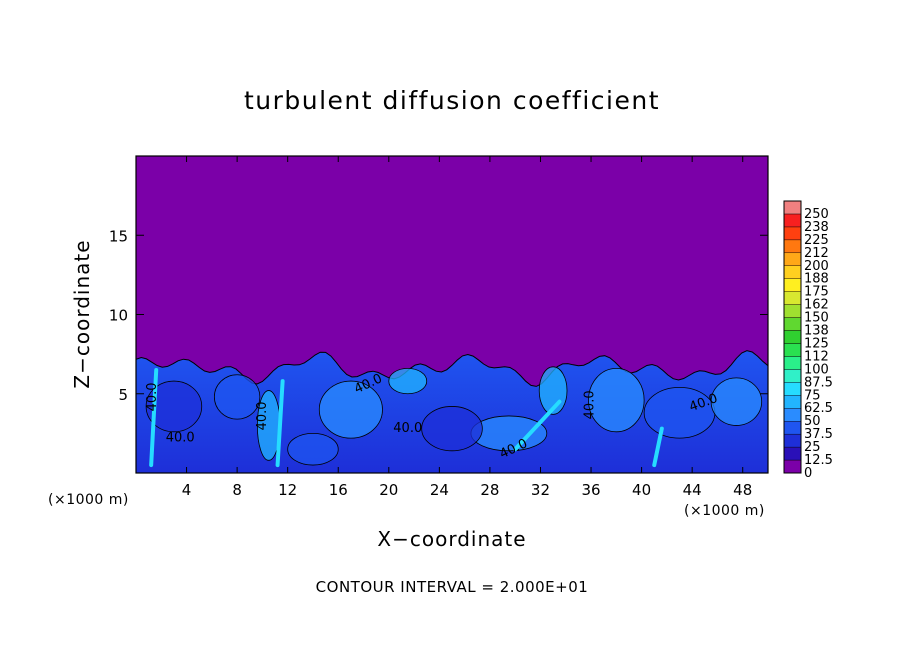 This screenshot has height=654, width=904. I want to click on colorbar-label: 162, so click(816, 305).